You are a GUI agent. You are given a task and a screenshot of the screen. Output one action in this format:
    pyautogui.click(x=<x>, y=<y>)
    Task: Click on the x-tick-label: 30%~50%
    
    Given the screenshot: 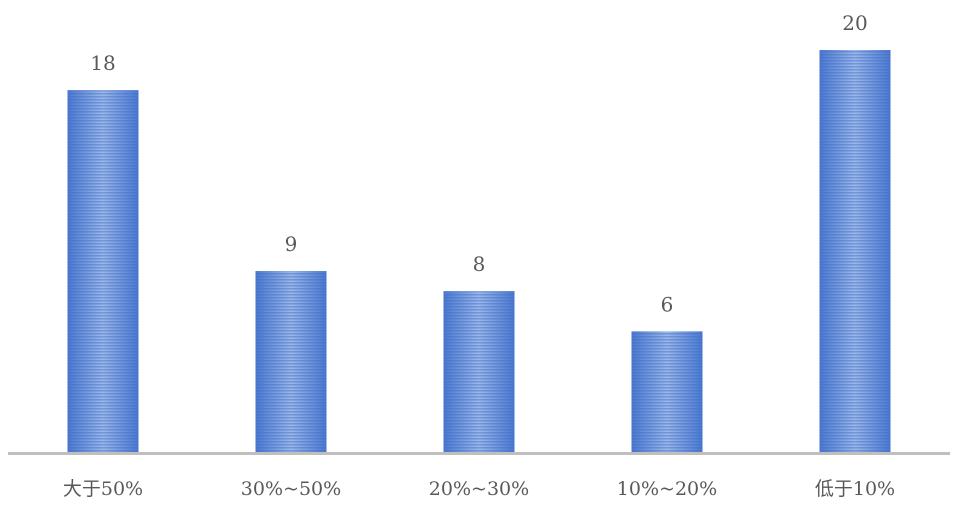 What is the action you would take?
    pyautogui.click(x=291, y=489)
    